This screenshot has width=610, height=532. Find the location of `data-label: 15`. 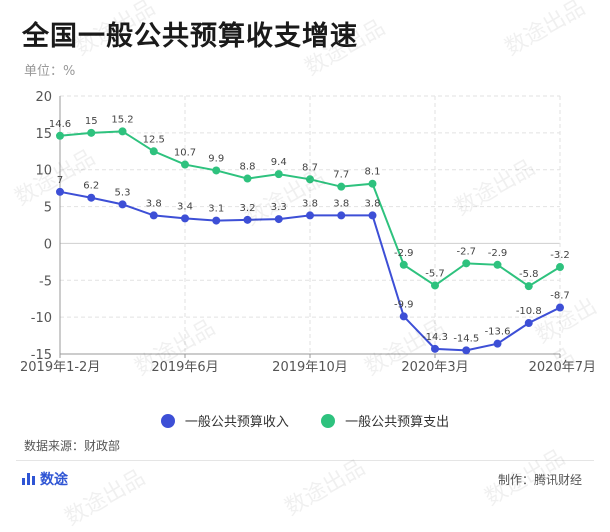

data-label: 15 is located at coordinates (91, 121).